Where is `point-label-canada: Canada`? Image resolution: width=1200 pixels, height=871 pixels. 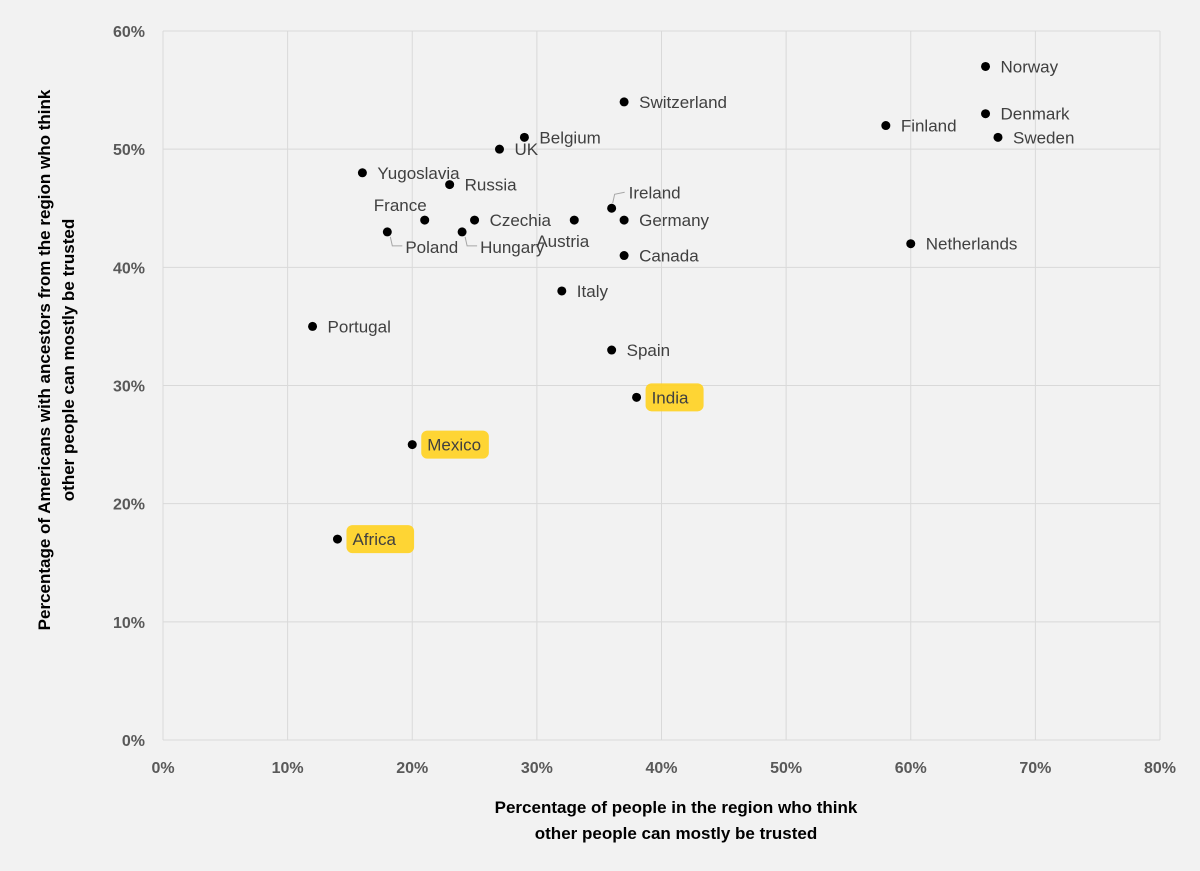 point-label-canada: Canada is located at coordinates (669, 256).